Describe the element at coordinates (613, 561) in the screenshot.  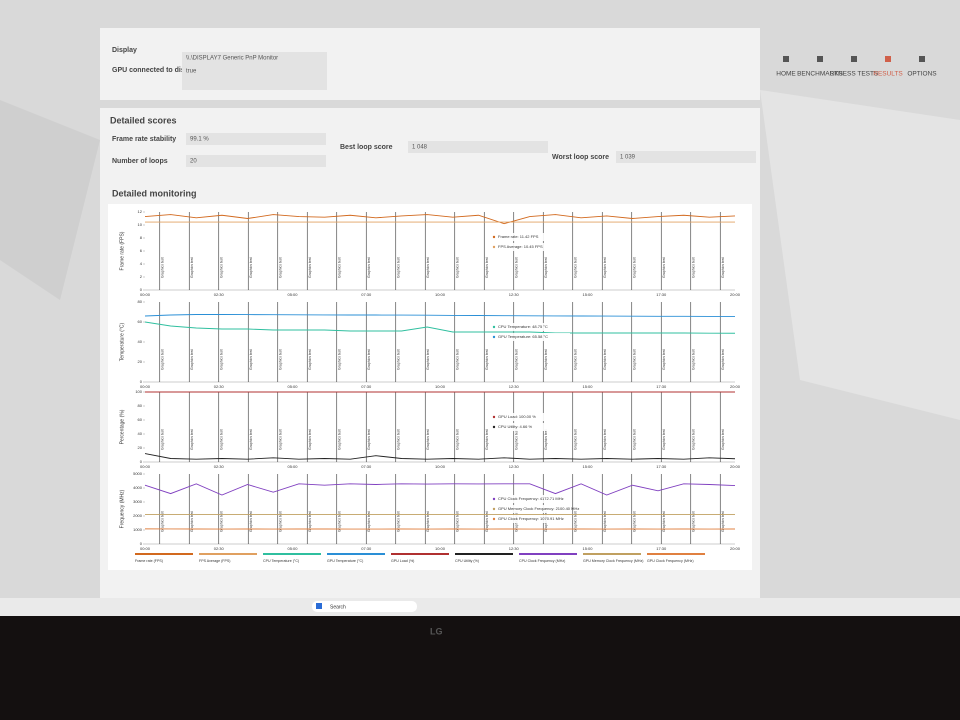
I see `legend-entry: GPU Memory Clock Frequency (MHz)` at that location.